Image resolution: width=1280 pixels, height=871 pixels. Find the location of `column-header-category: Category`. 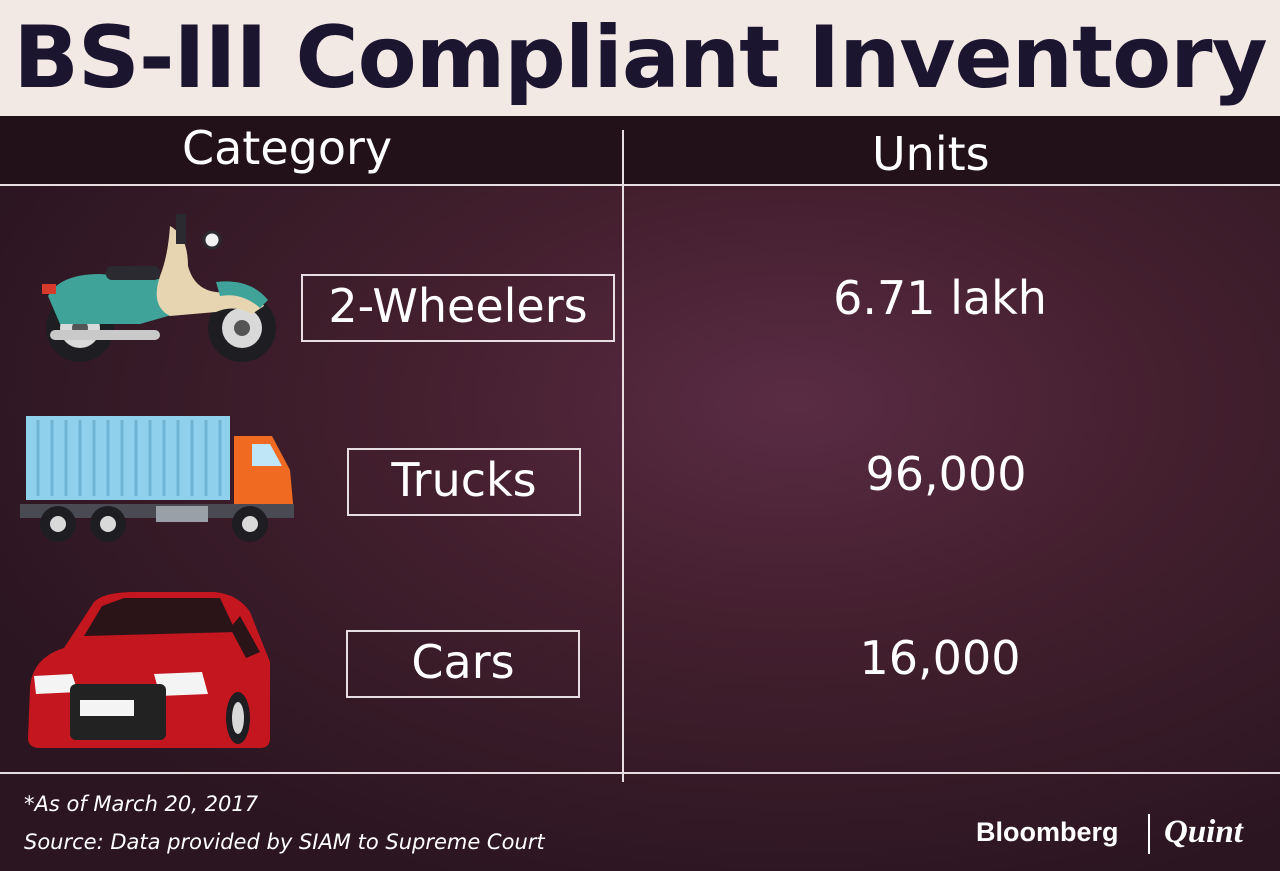

column-header-category: Category is located at coordinates (287, 148).